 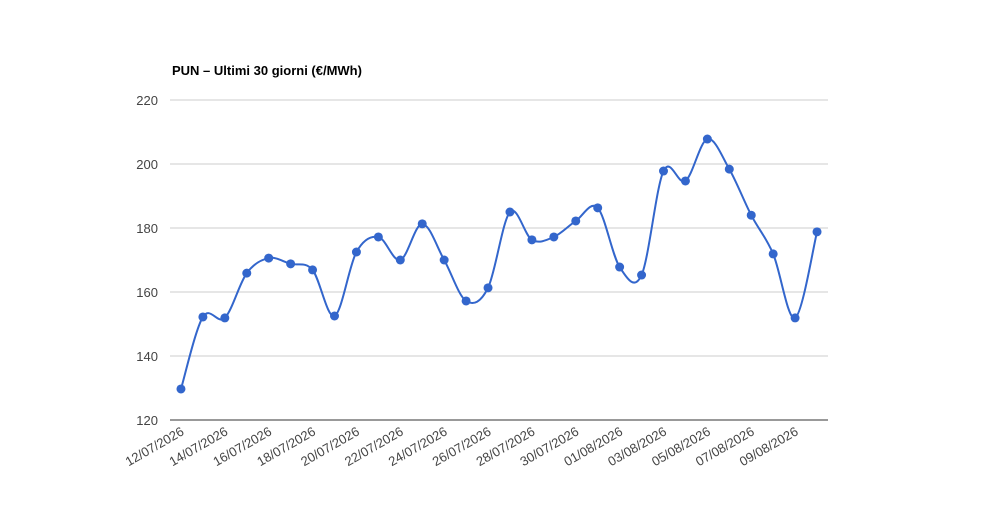 I want to click on chart-title: PUN – Ultimi 30 giorni (€/MWh), so click(x=267, y=70).